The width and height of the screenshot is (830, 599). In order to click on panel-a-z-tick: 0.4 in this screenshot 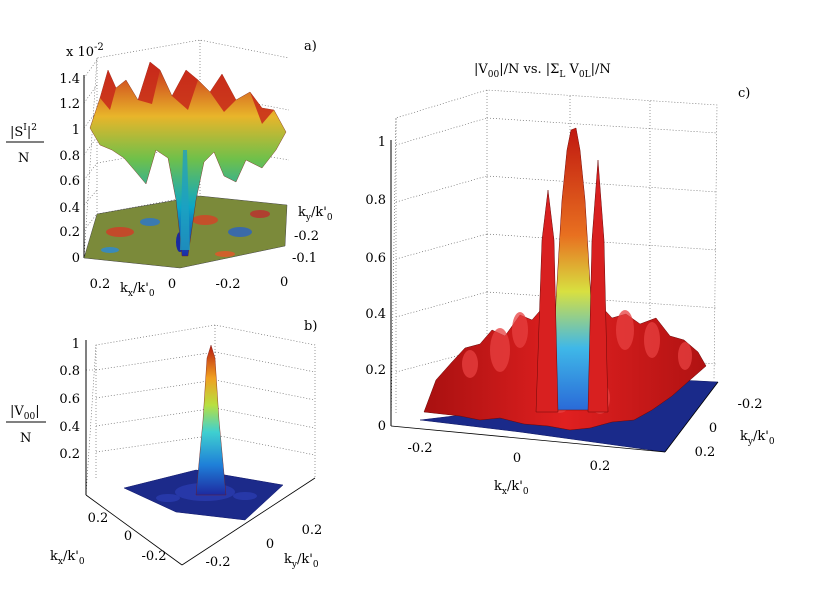, I will do `click(69, 208)`.